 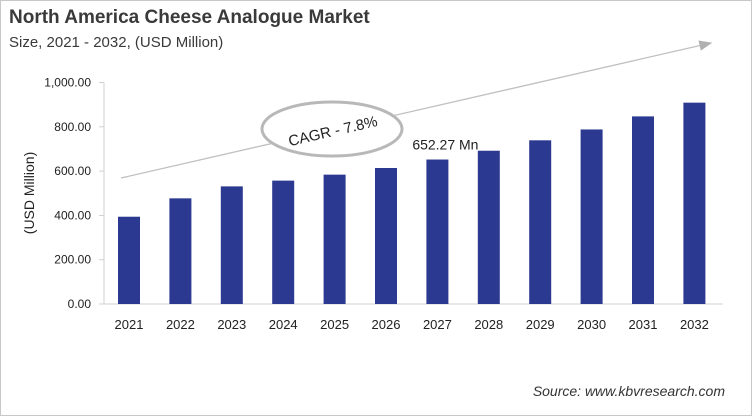 What do you see at coordinates (694, 203) in the screenshot?
I see `bar-2032` at bounding box center [694, 203].